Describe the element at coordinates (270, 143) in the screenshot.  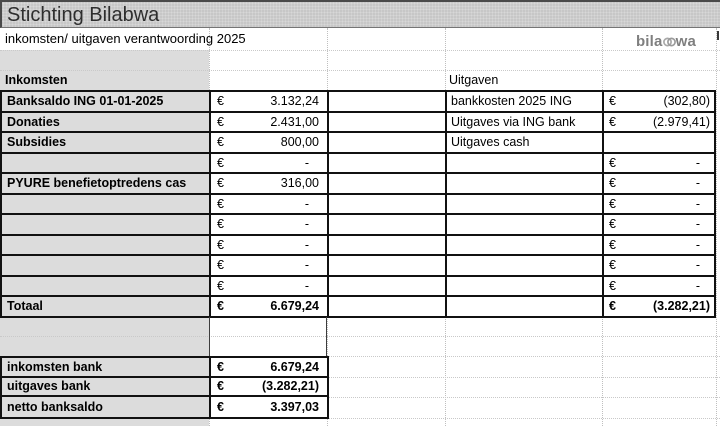
I see `income-amount-cell: €800,00` at that location.